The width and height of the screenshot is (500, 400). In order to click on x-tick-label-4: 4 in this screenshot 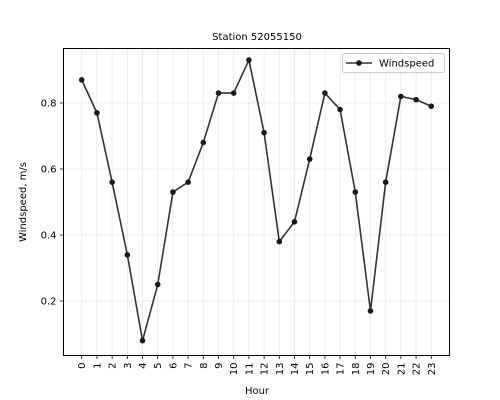, I will do `click(143, 366)`.